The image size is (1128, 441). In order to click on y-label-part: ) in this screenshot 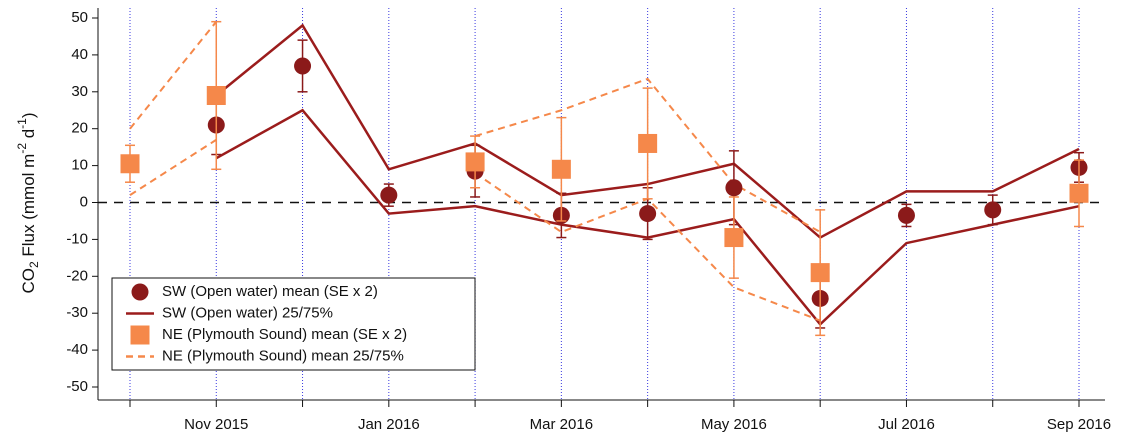, I will do `click(28, 115)`.